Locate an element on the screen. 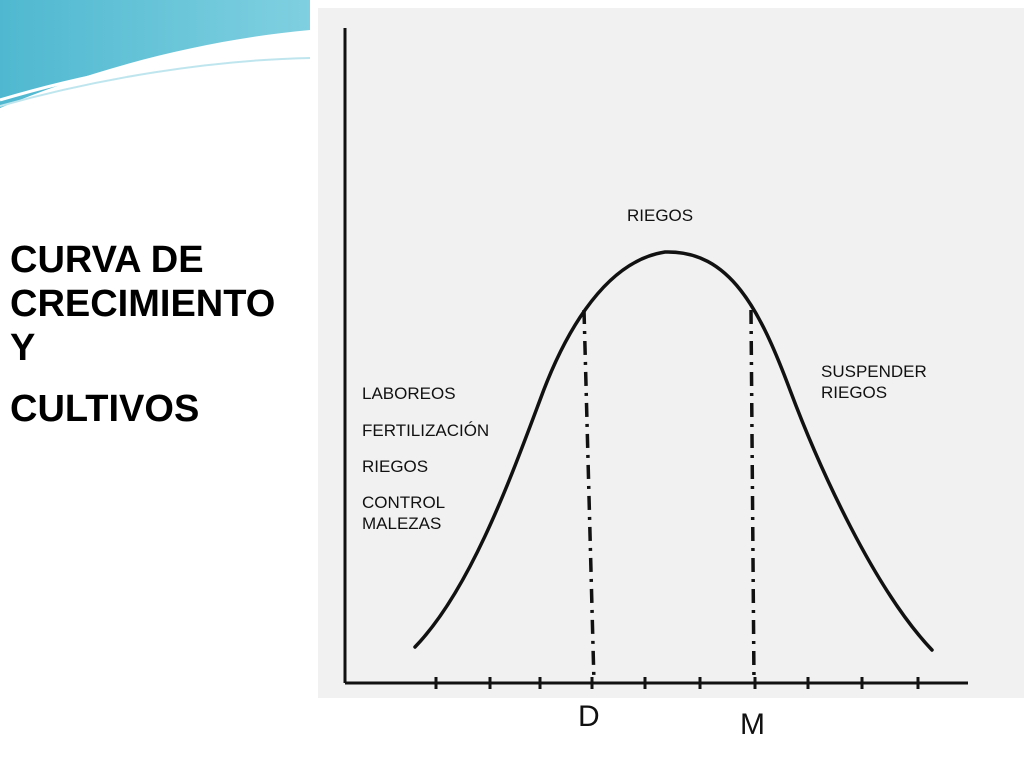  marker-line-d is located at coordinates (589, 496).